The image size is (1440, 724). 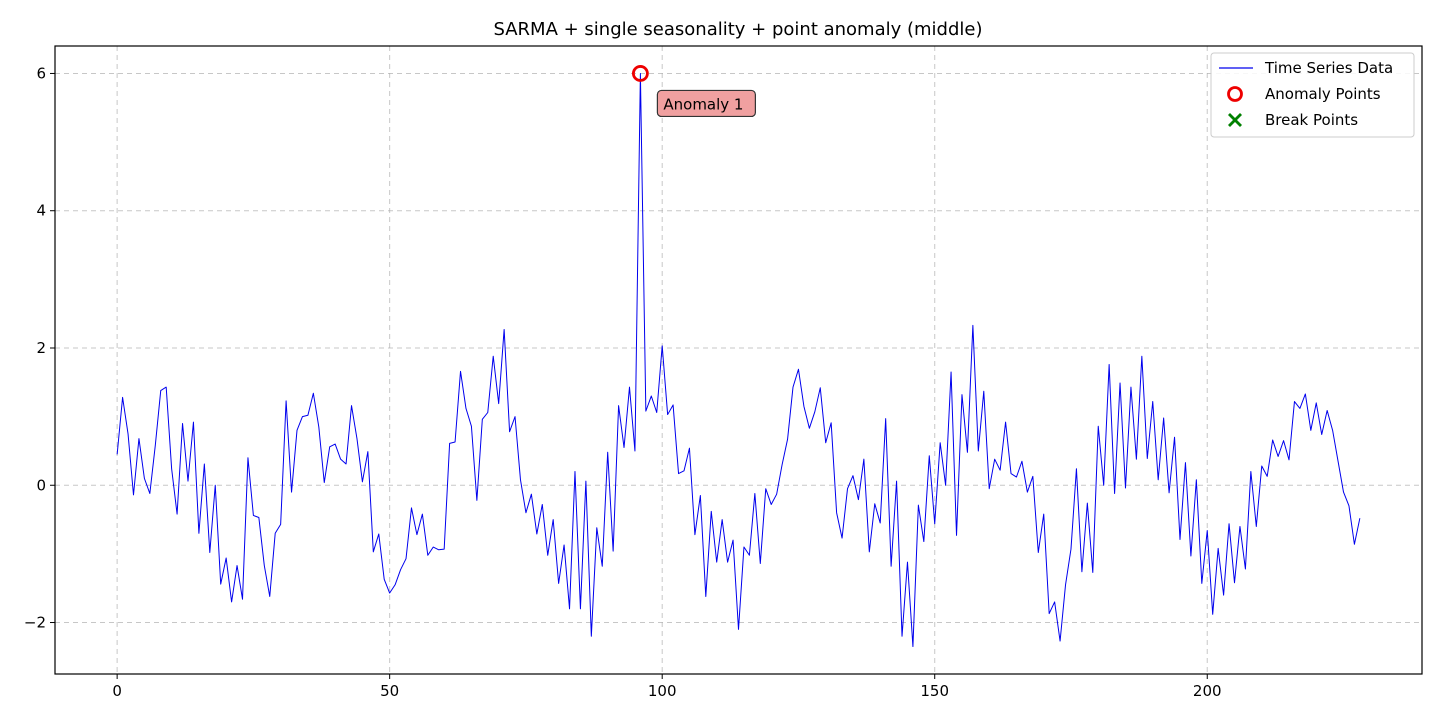 I want to click on x-tick-label: 50, so click(x=389, y=691).